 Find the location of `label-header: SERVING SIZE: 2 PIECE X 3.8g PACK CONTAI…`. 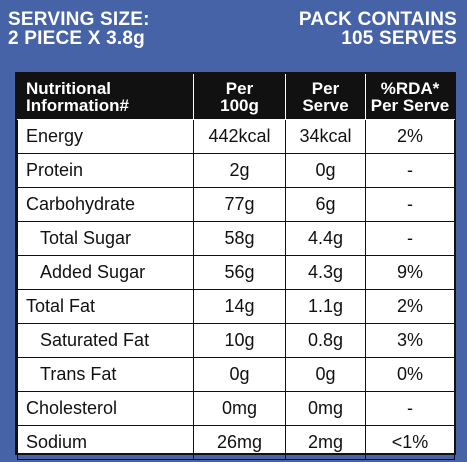

label-header: SERVING SIZE: 2 PIECE X 3.8g PACK CONTAI… is located at coordinates (232, 39).